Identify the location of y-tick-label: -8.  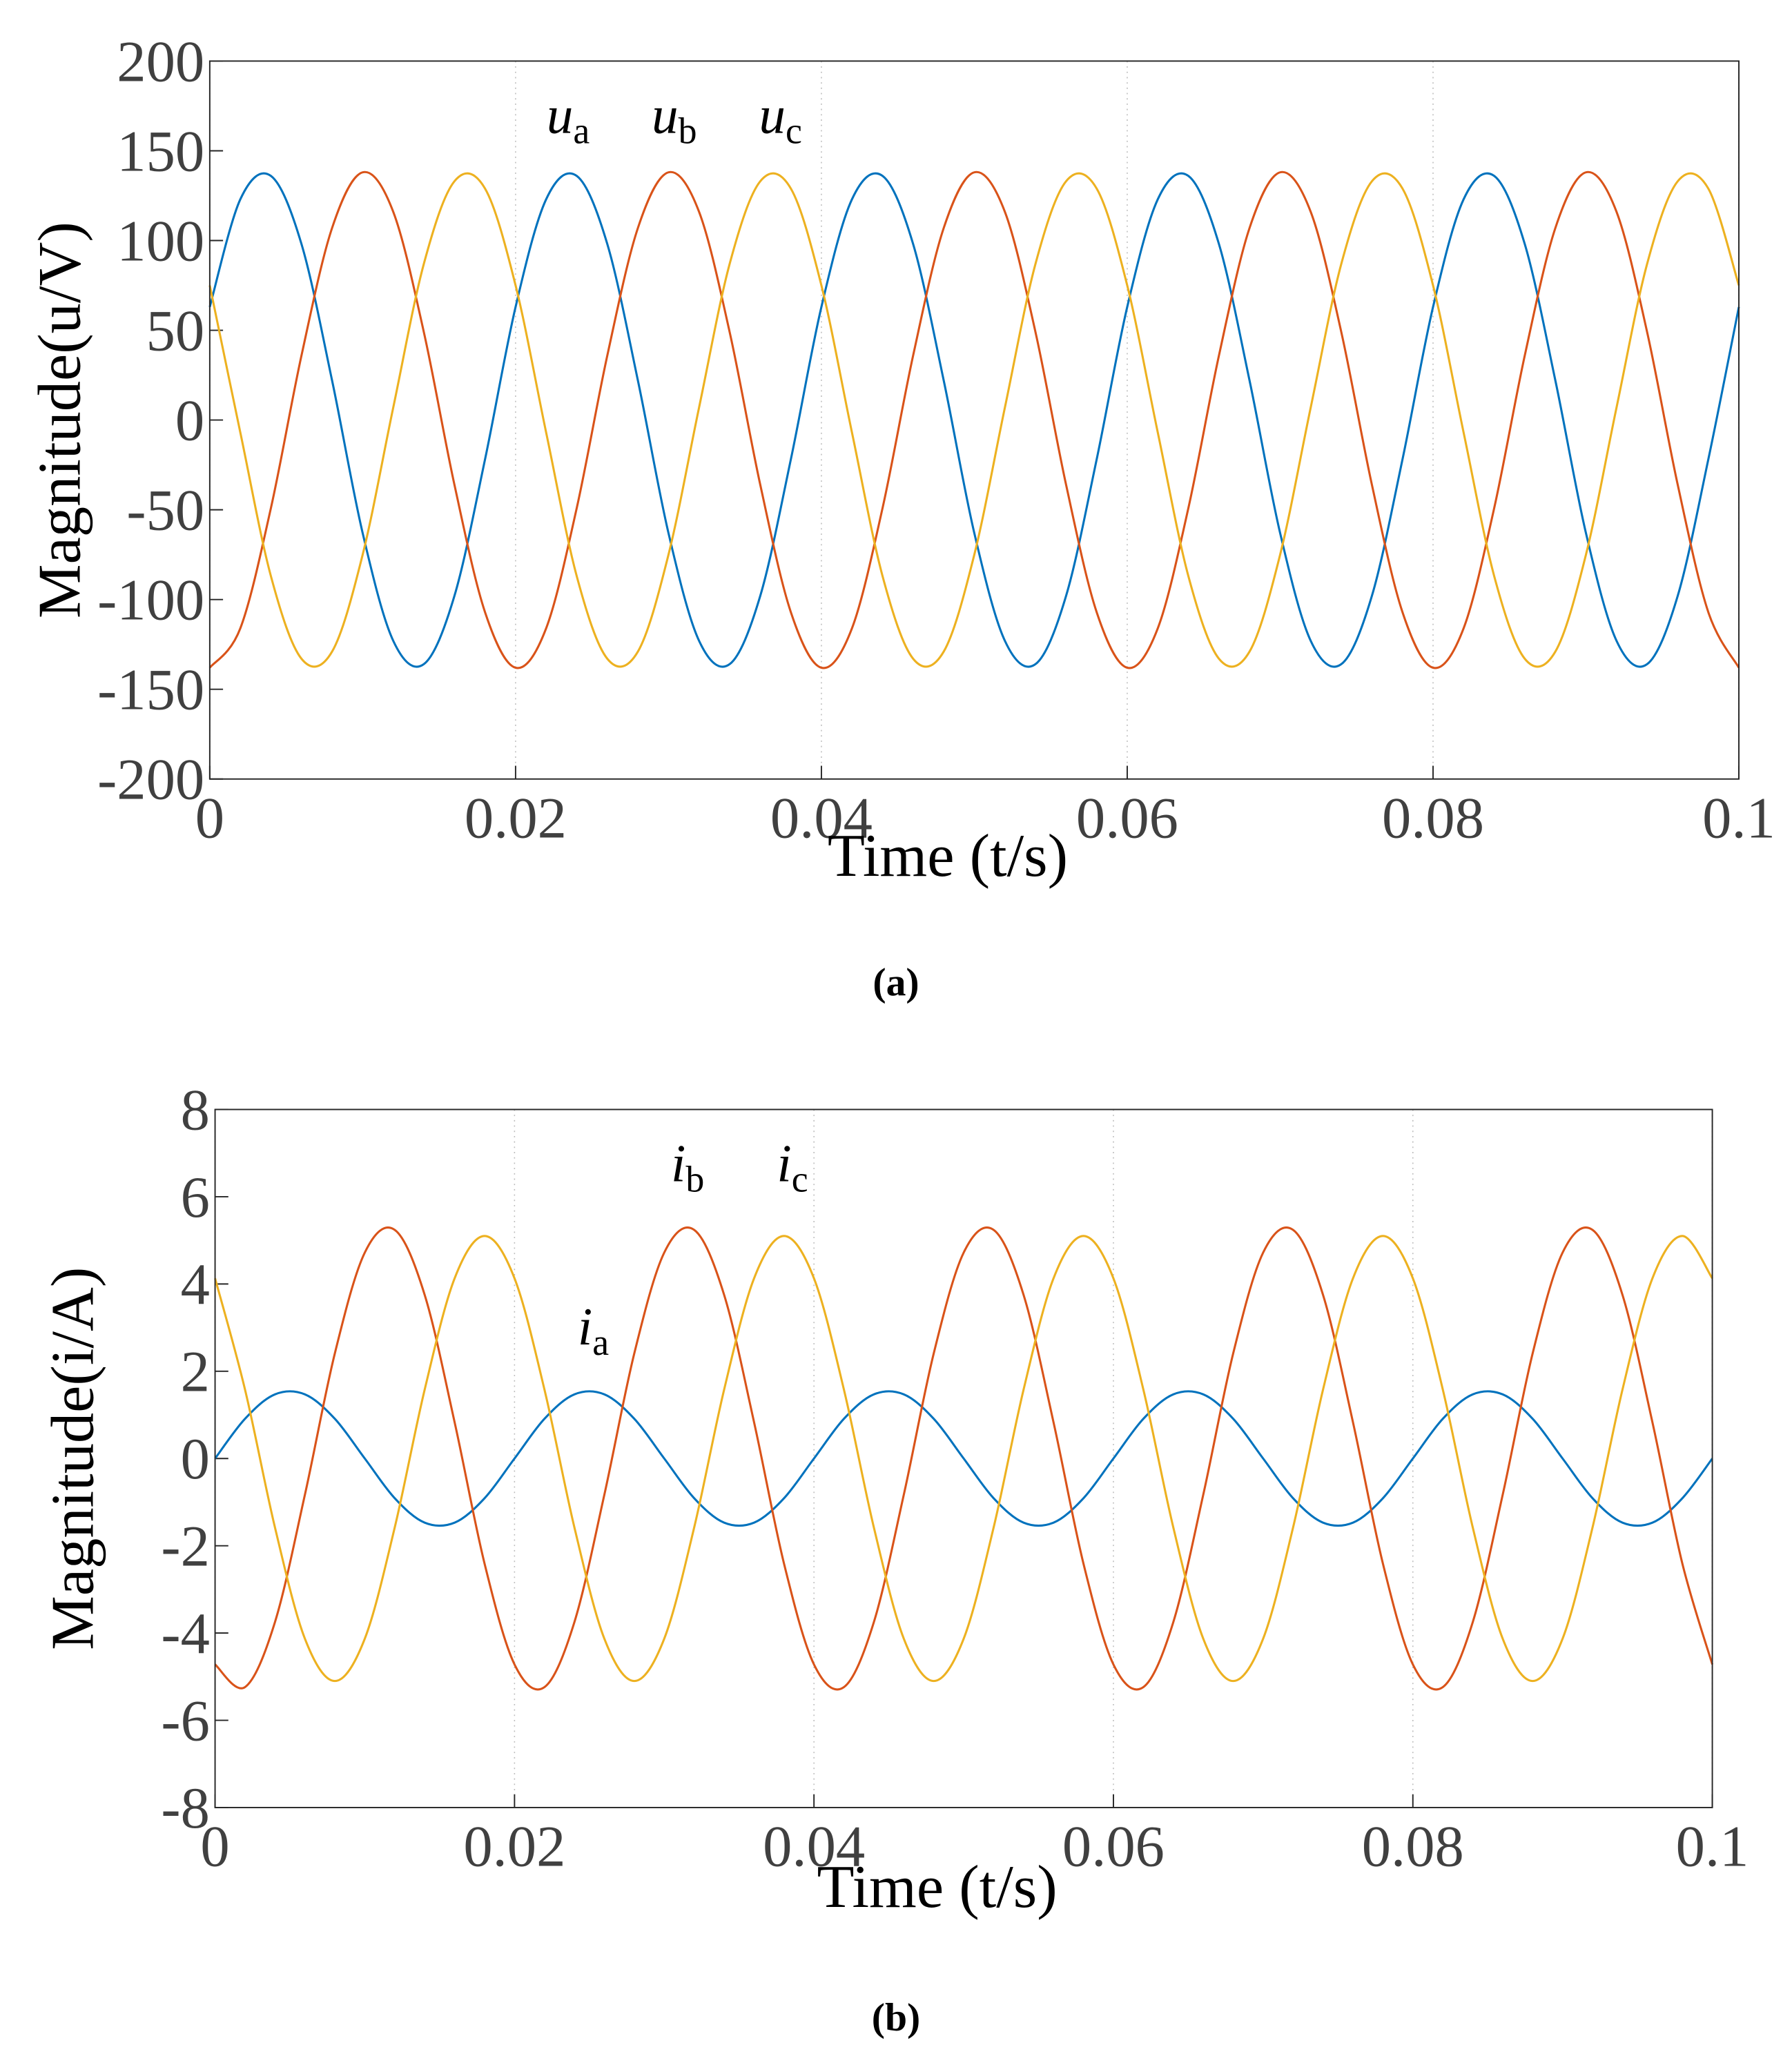
(185, 1809).